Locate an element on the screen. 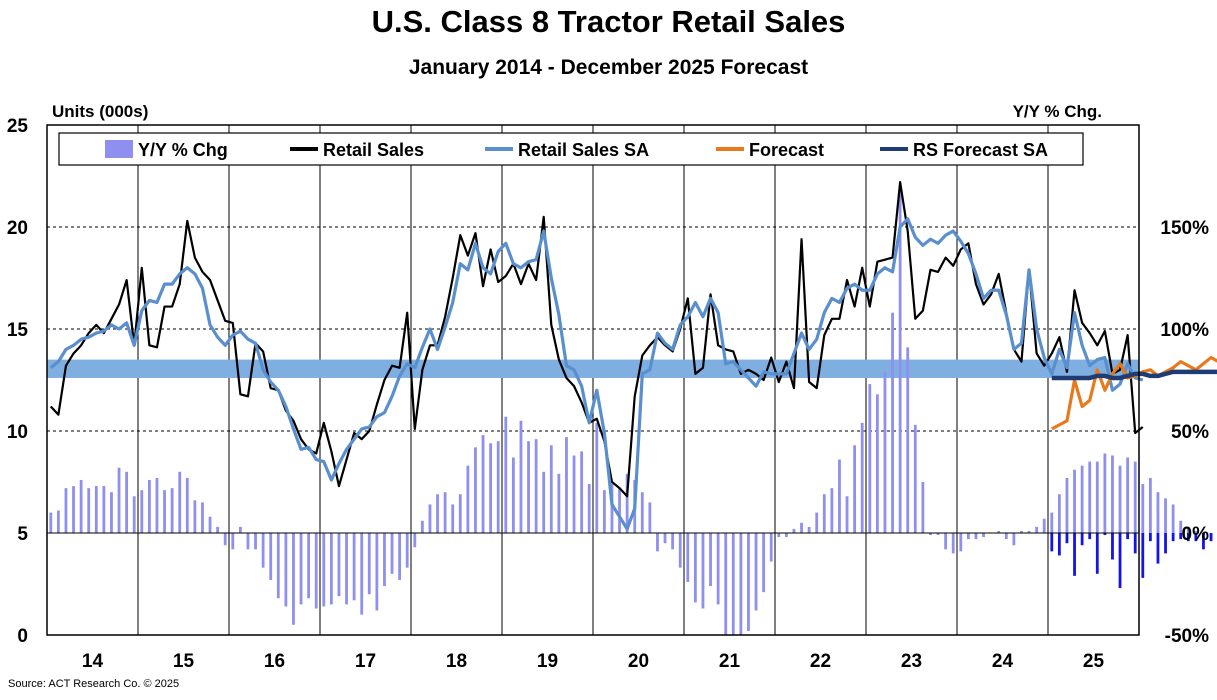 The image size is (1217, 700). left-tick-label: 10 is located at coordinates (17, 432).